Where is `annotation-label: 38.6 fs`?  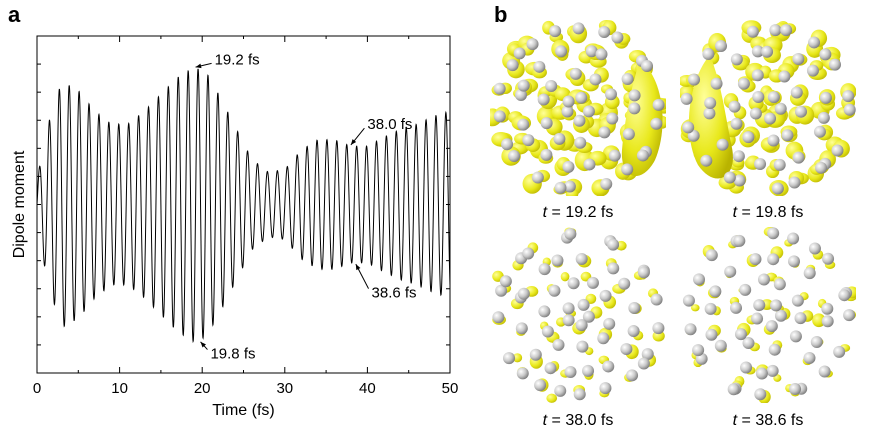 annotation-label: 38.6 fs is located at coordinates (394, 293).